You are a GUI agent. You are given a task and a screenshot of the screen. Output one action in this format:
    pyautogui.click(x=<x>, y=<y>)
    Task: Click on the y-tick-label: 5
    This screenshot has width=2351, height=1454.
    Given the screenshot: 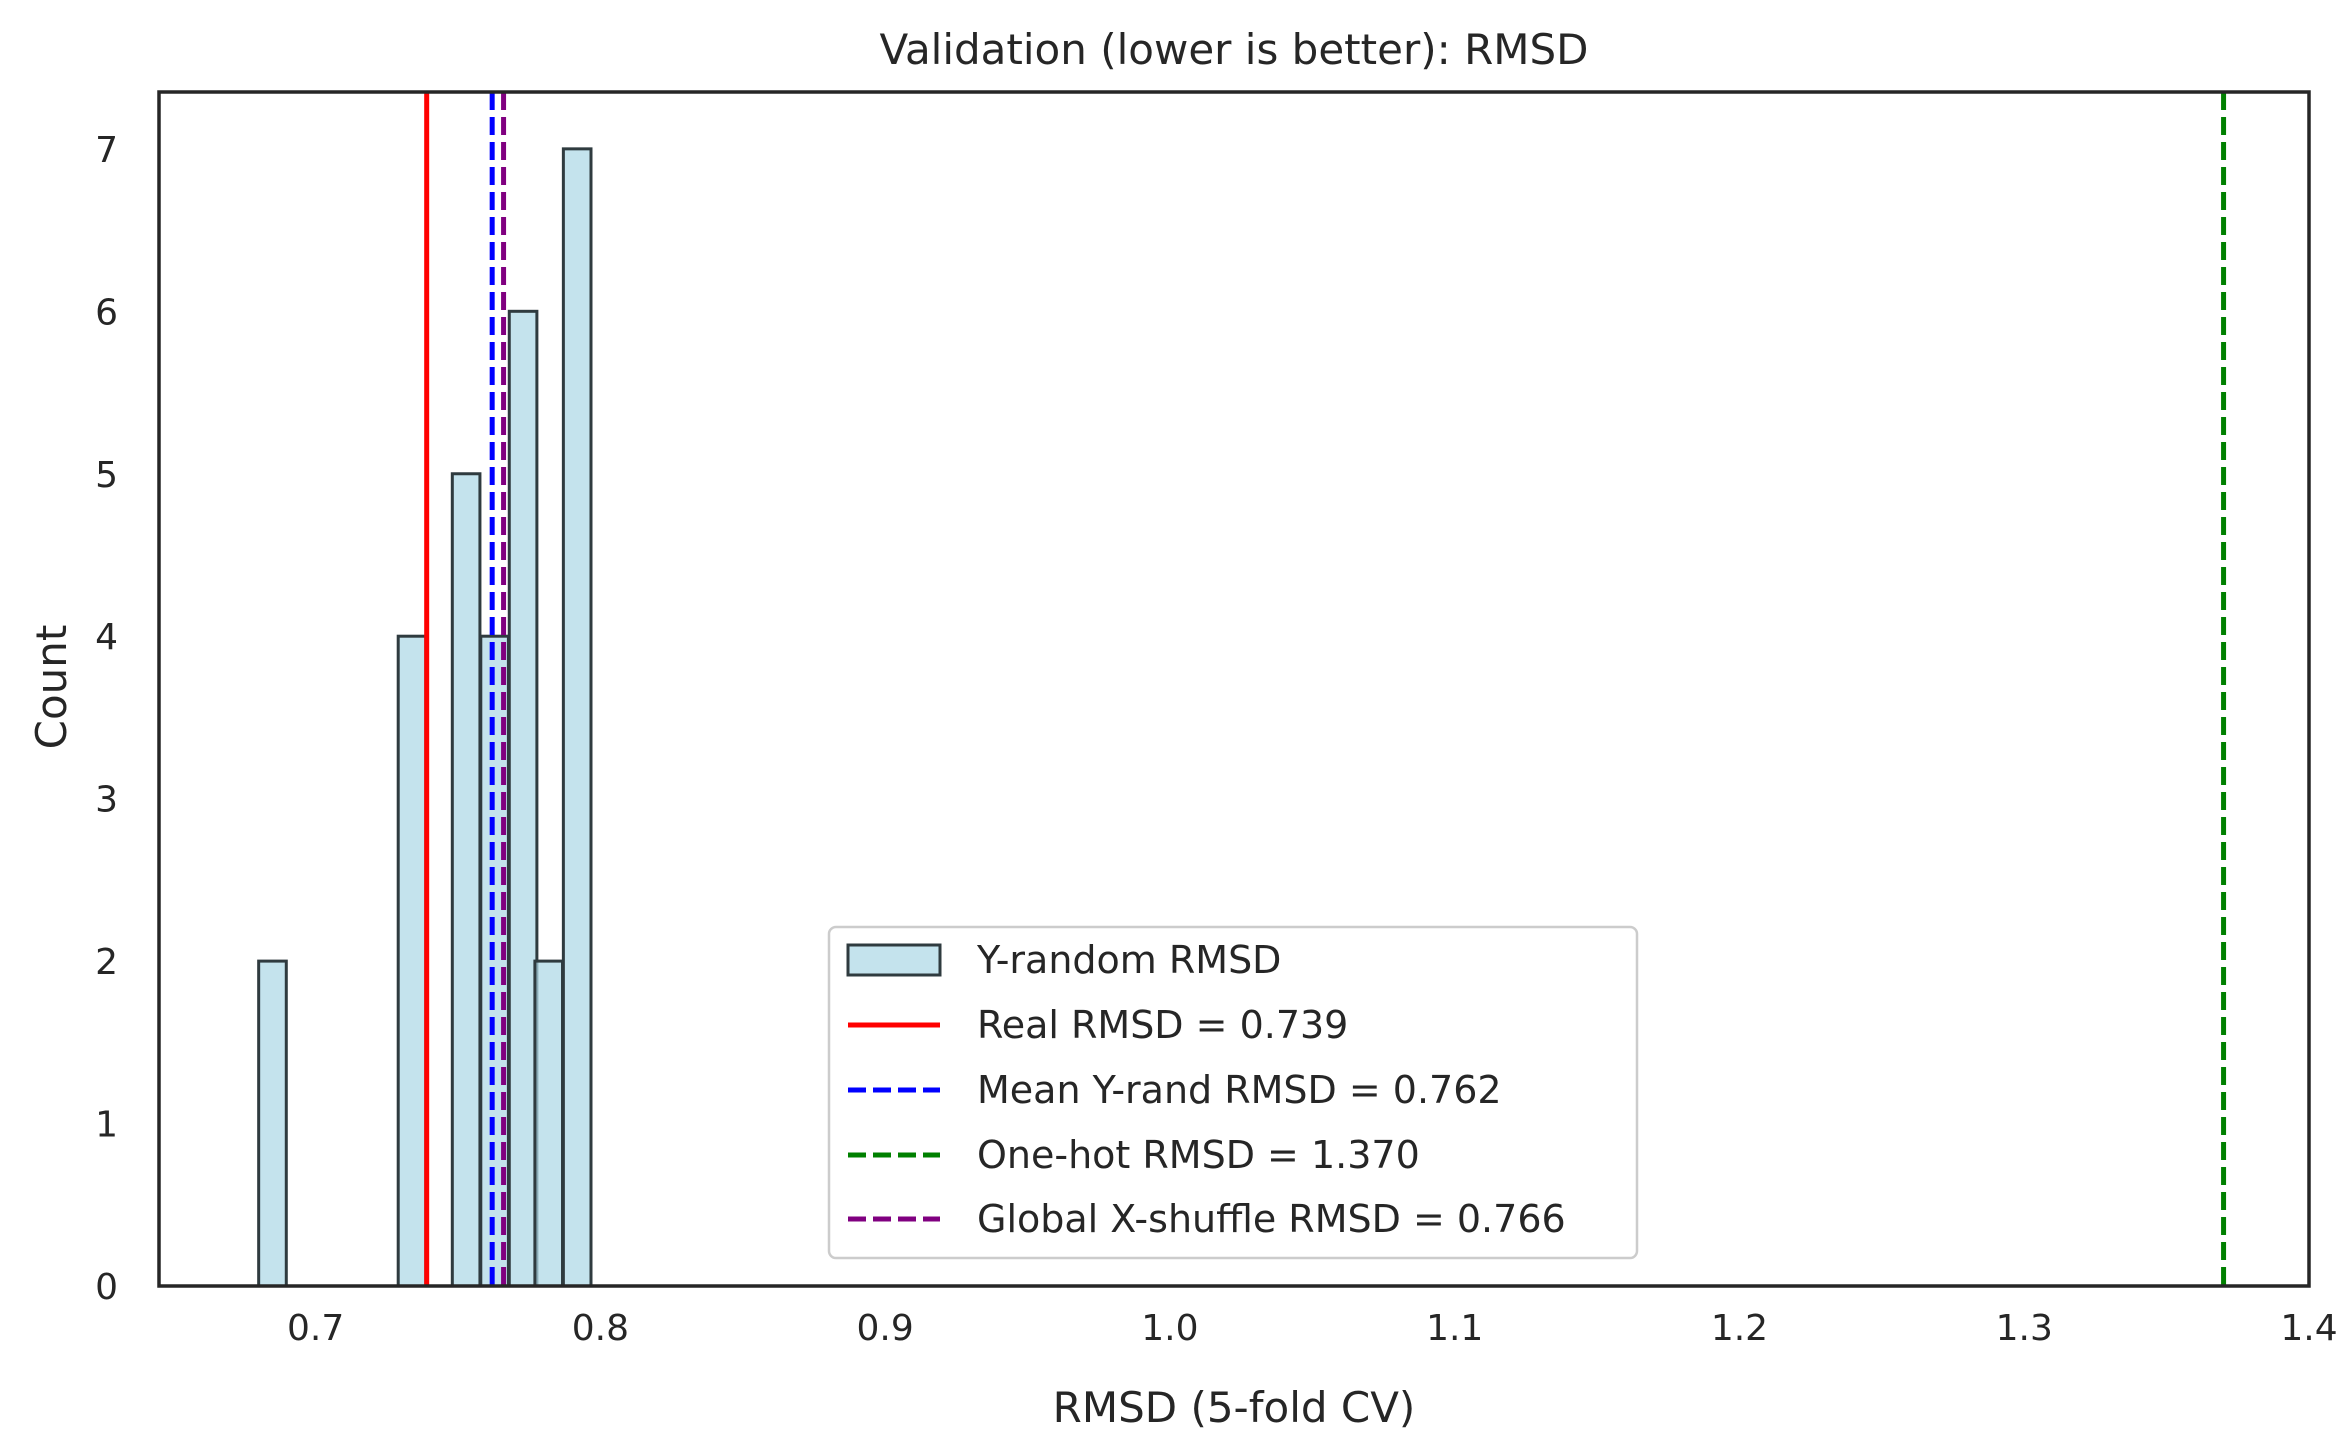 What is the action you would take?
    pyautogui.click(x=106, y=475)
    